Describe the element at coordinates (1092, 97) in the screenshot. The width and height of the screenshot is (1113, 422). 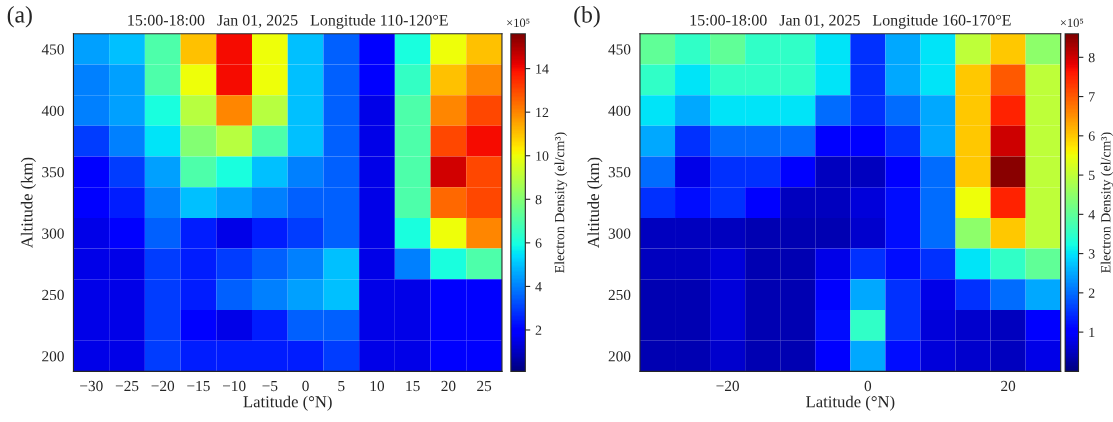
I see `color-bar-label: 7` at that location.